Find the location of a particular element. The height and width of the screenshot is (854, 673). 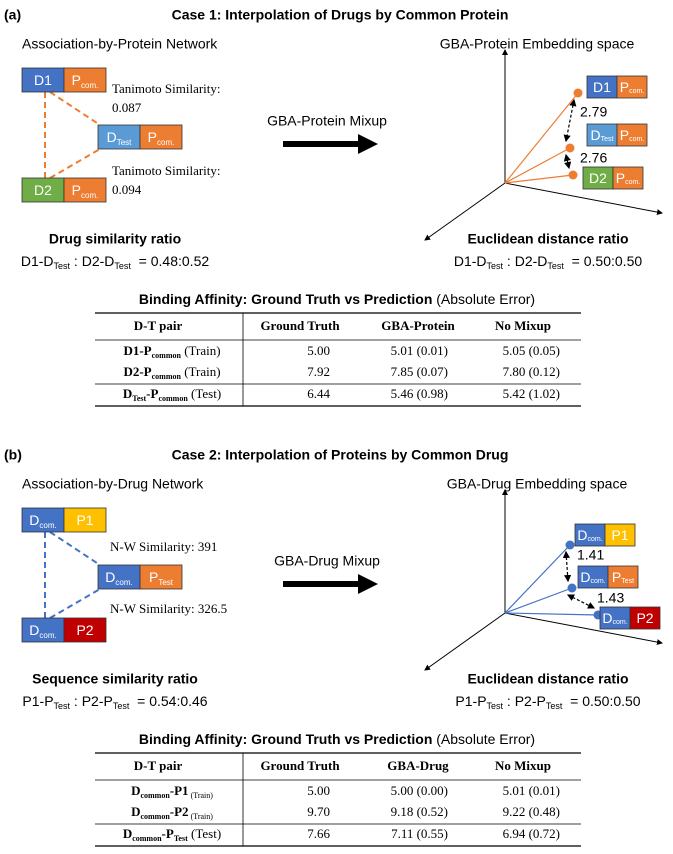

panel-tag: (b) is located at coordinates (13, 455).